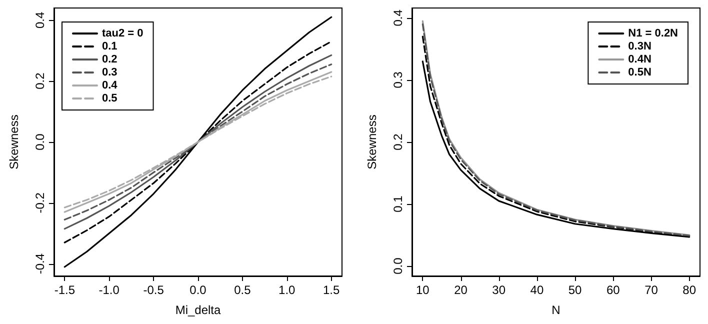  What do you see at coordinates (110, 98) in the screenshot?
I see `legend-label: 0.5` at bounding box center [110, 98].